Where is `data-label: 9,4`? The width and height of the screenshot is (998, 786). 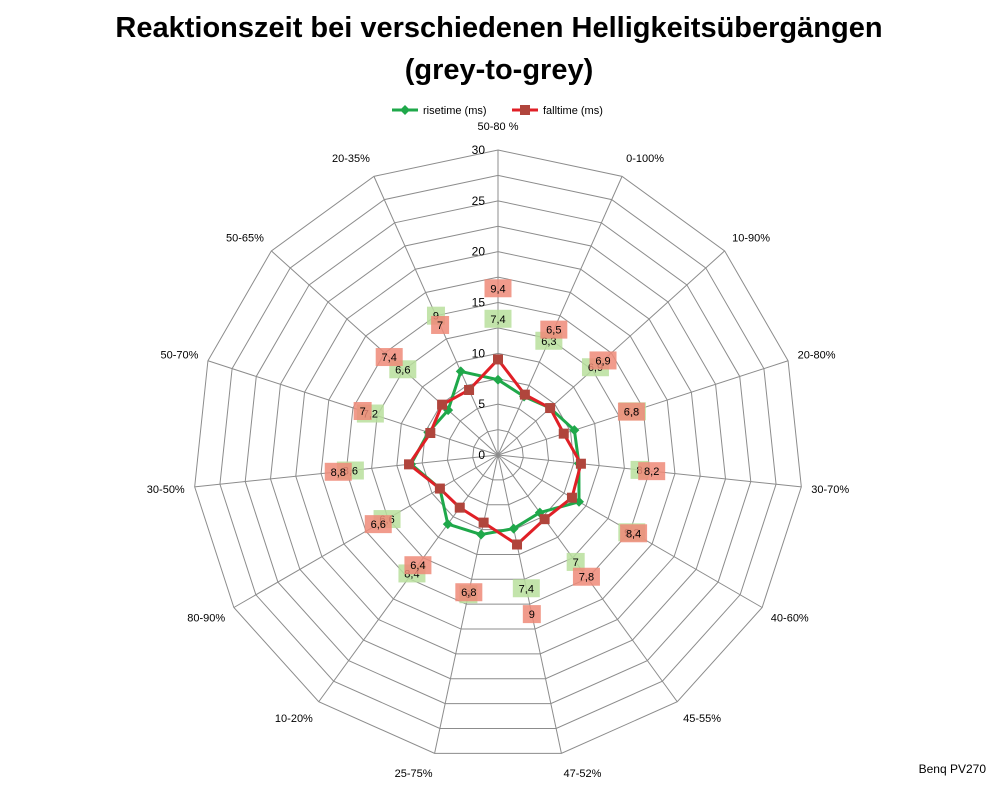
data-label: 9,4 is located at coordinates (497, 289).